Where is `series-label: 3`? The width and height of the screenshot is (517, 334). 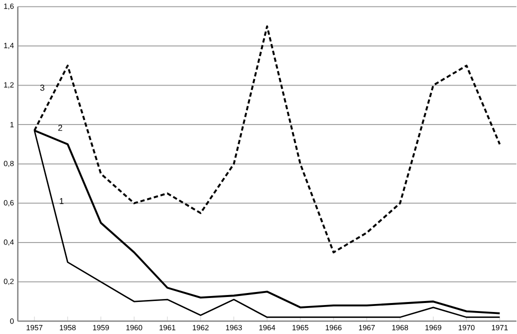 series-label: 3 is located at coordinates (42, 87).